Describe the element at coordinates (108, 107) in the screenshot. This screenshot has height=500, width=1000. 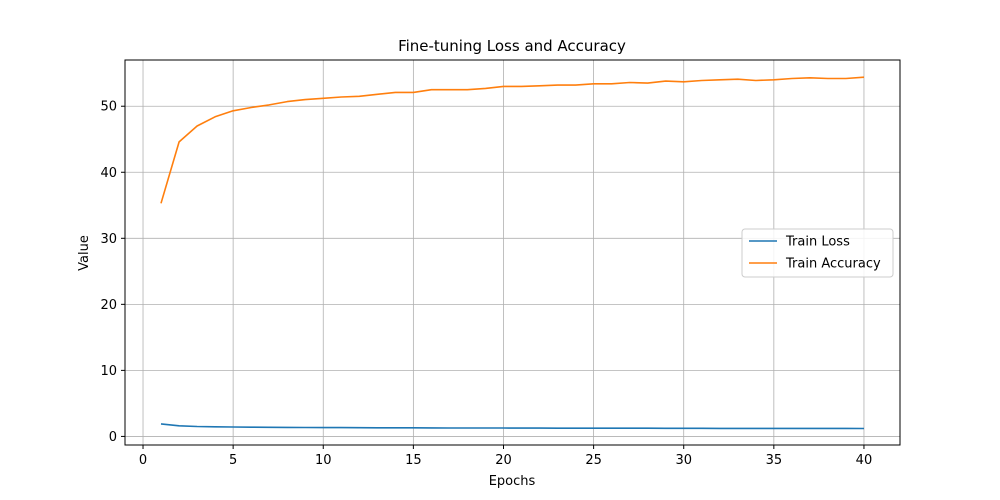
I see `y-tick-label: 50` at that location.